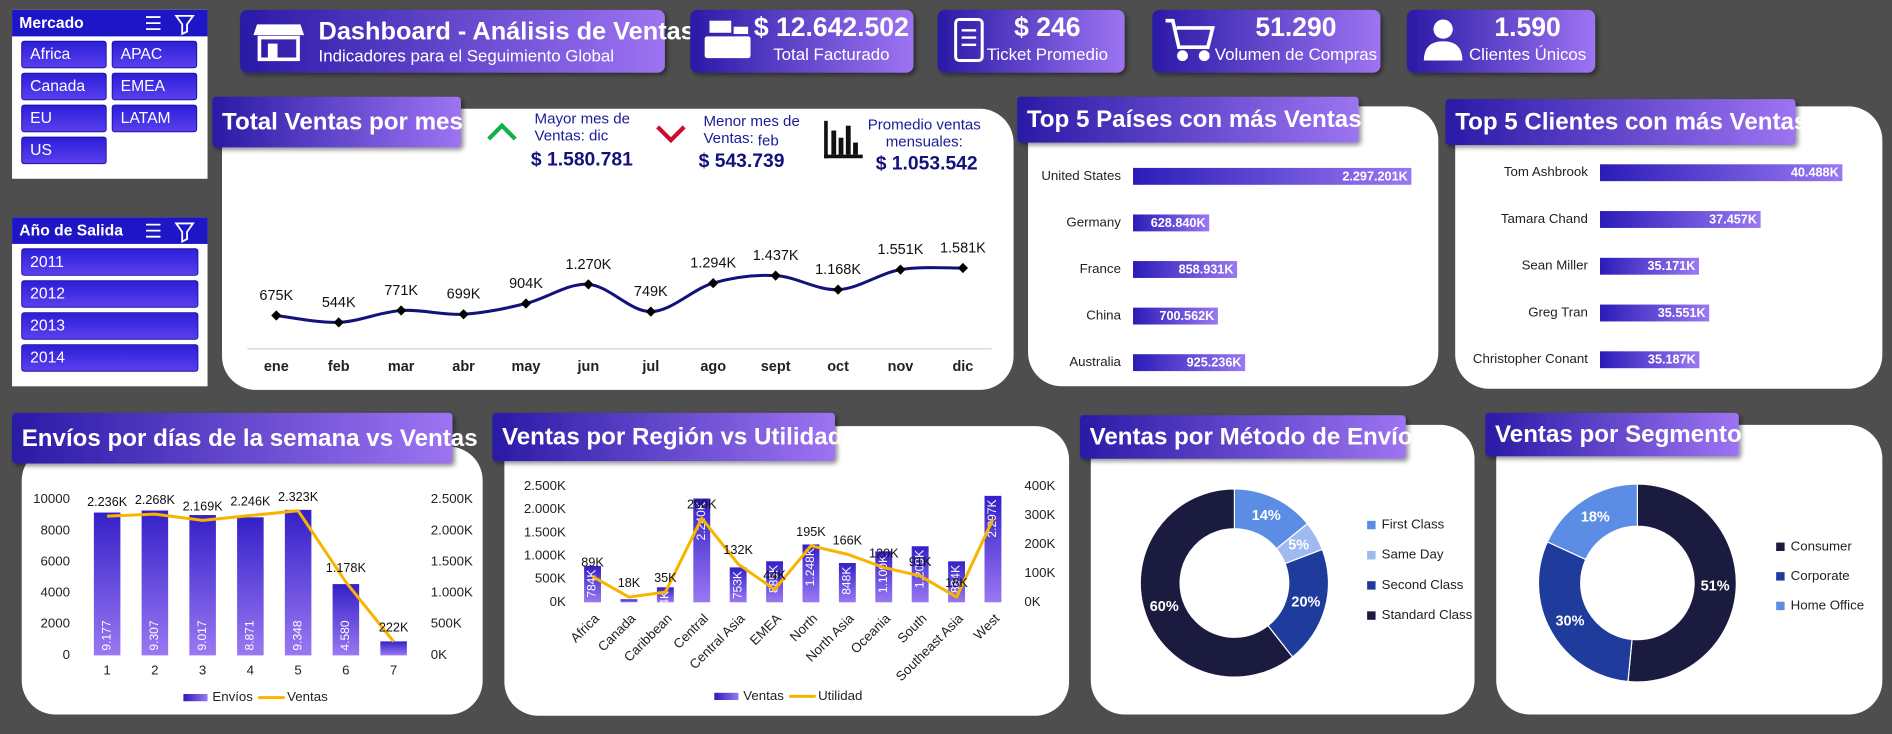  I want to click on data-label: 44K, so click(774, 576).